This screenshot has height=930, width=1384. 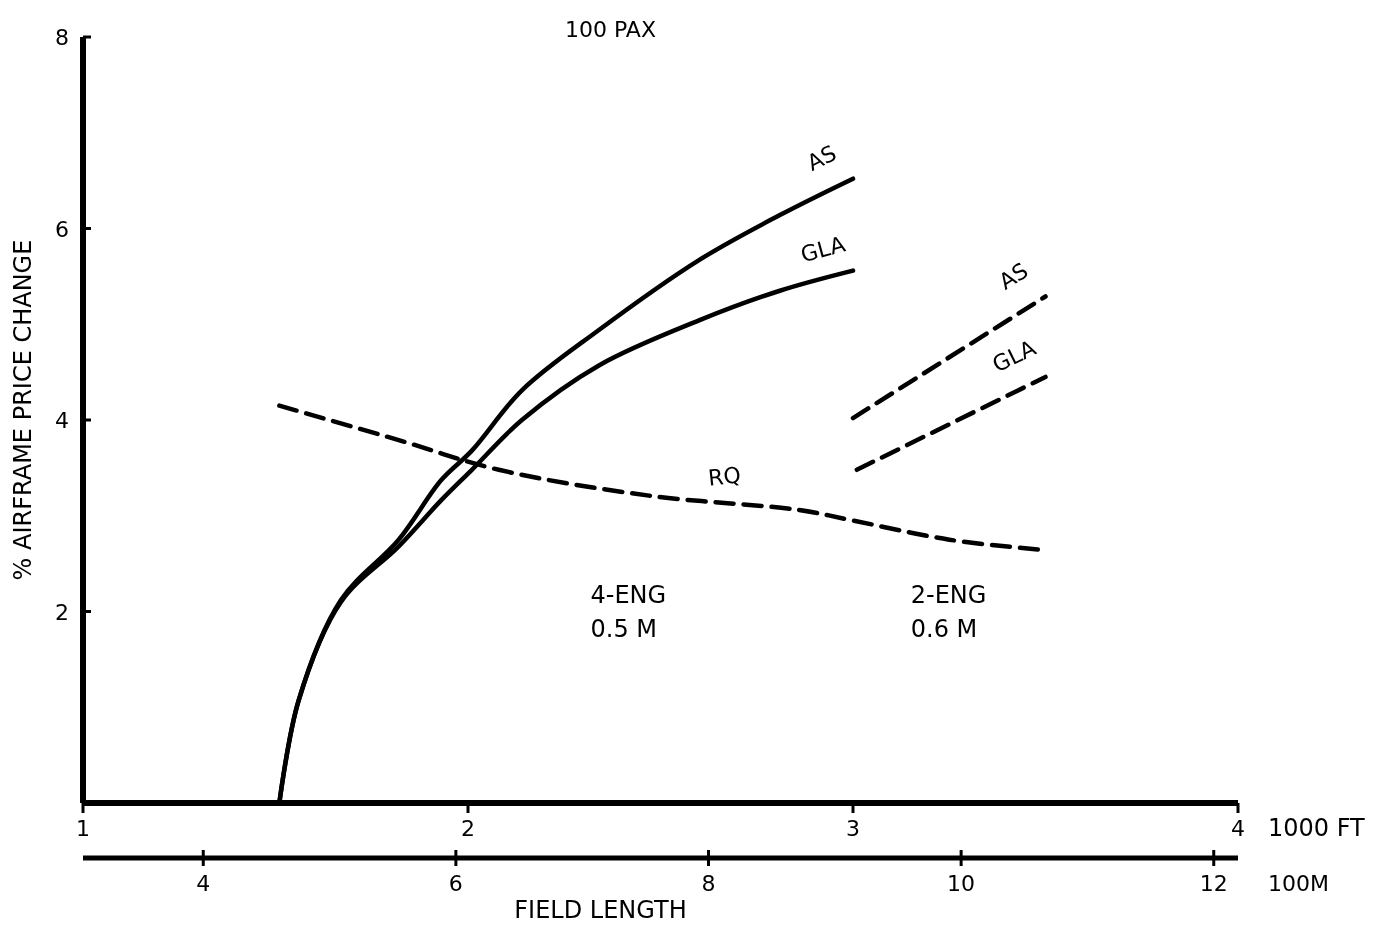 What do you see at coordinates (1317, 828) in the screenshot?
I see `text: 1000 FT` at bounding box center [1317, 828].